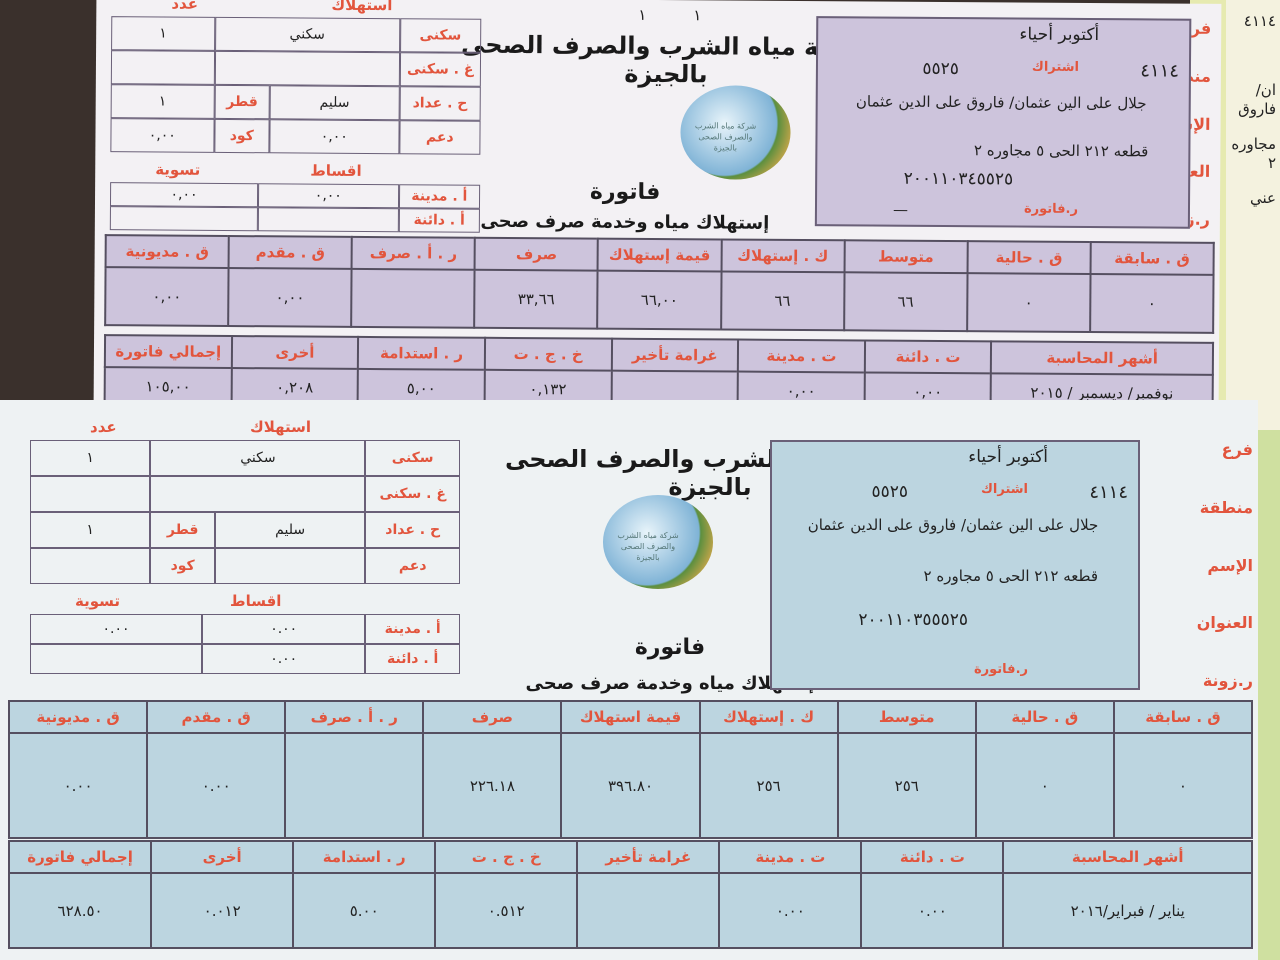 The height and width of the screenshot is (960, 1280). What do you see at coordinates (334, 137) in the screenshot?
I see `support-value: ٠,٠٠` at bounding box center [334, 137].